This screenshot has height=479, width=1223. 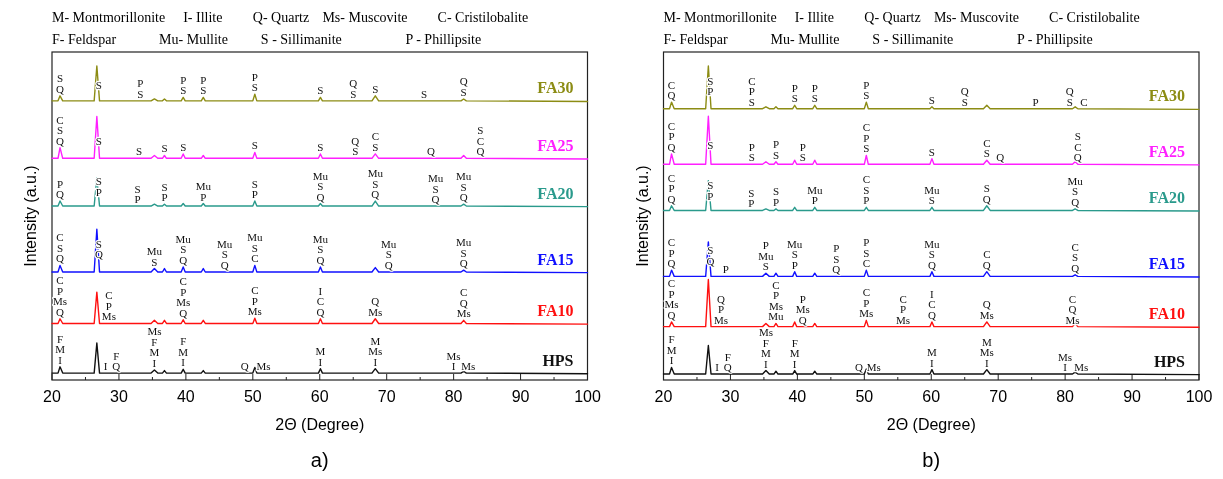 I want to click on series-label: FA10, so click(x=555, y=311).